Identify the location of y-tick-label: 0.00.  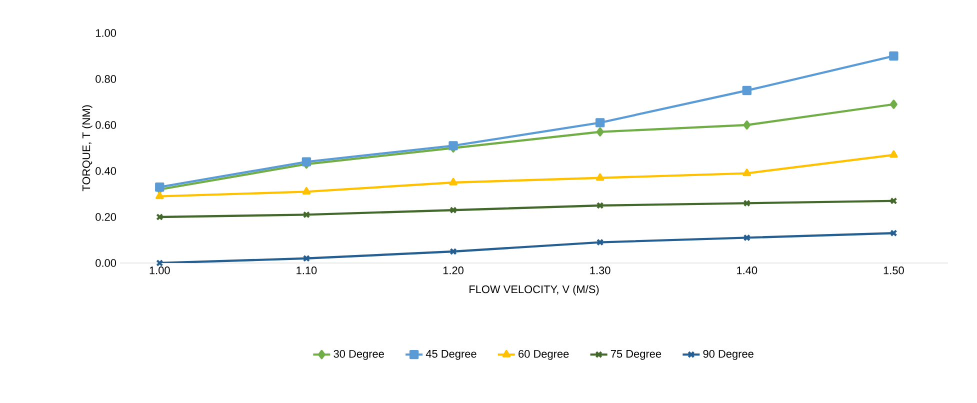
(106, 263).